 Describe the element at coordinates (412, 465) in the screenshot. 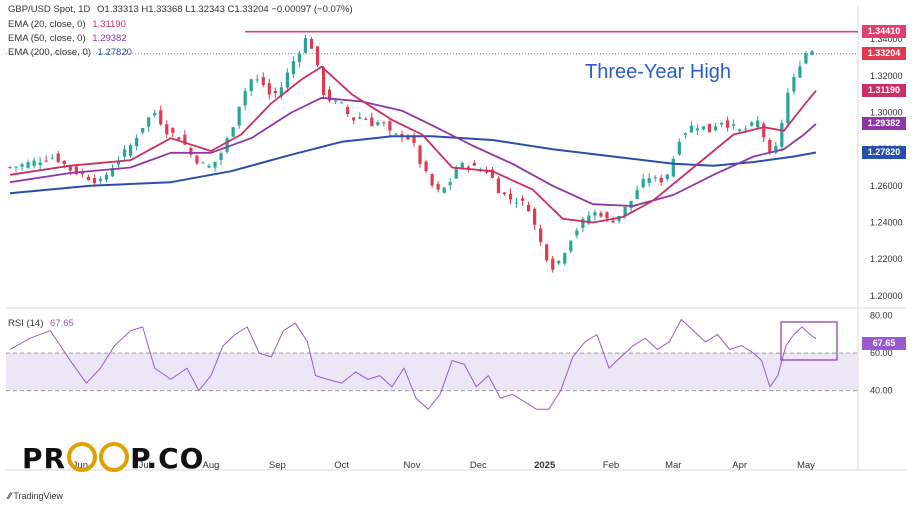

I see `month-tick-label: Nov` at that location.